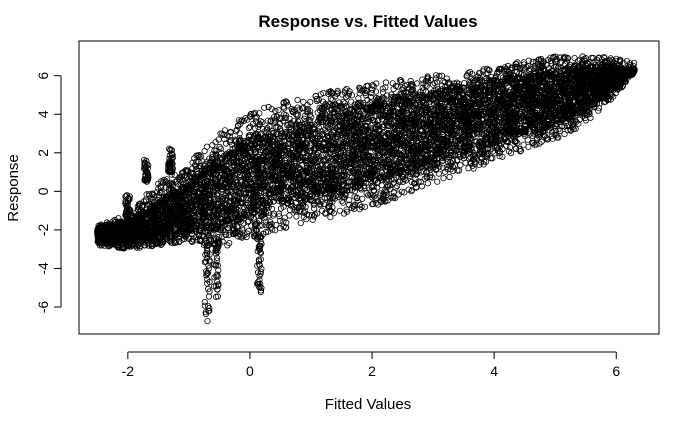  What do you see at coordinates (368, 404) in the screenshot?
I see `x-axis-label: Fitted Values` at bounding box center [368, 404].